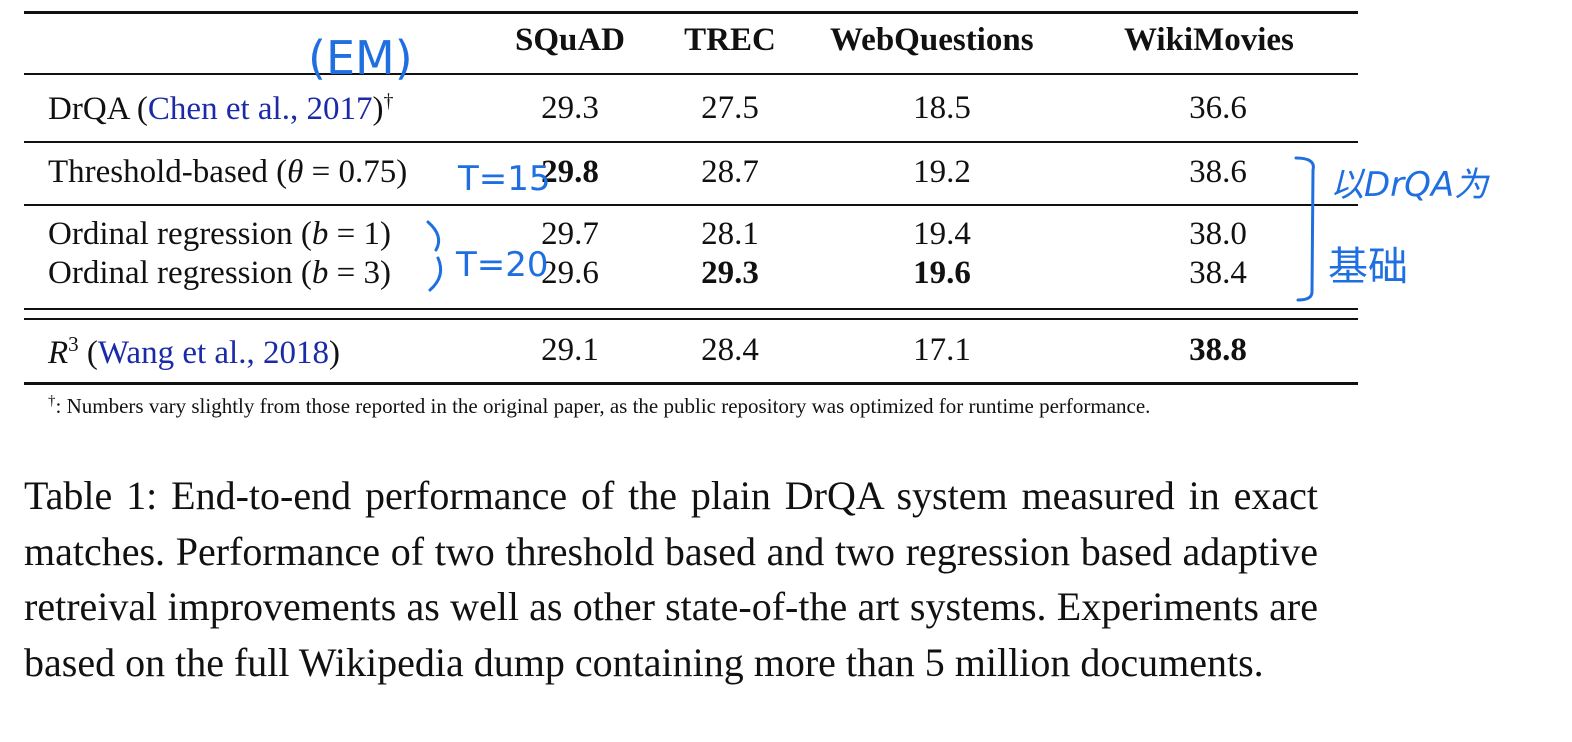 This screenshot has width=1572, height=742. What do you see at coordinates (570, 273) in the screenshot?
I see `table-cell: 29.6` at bounding box center [570, 273].